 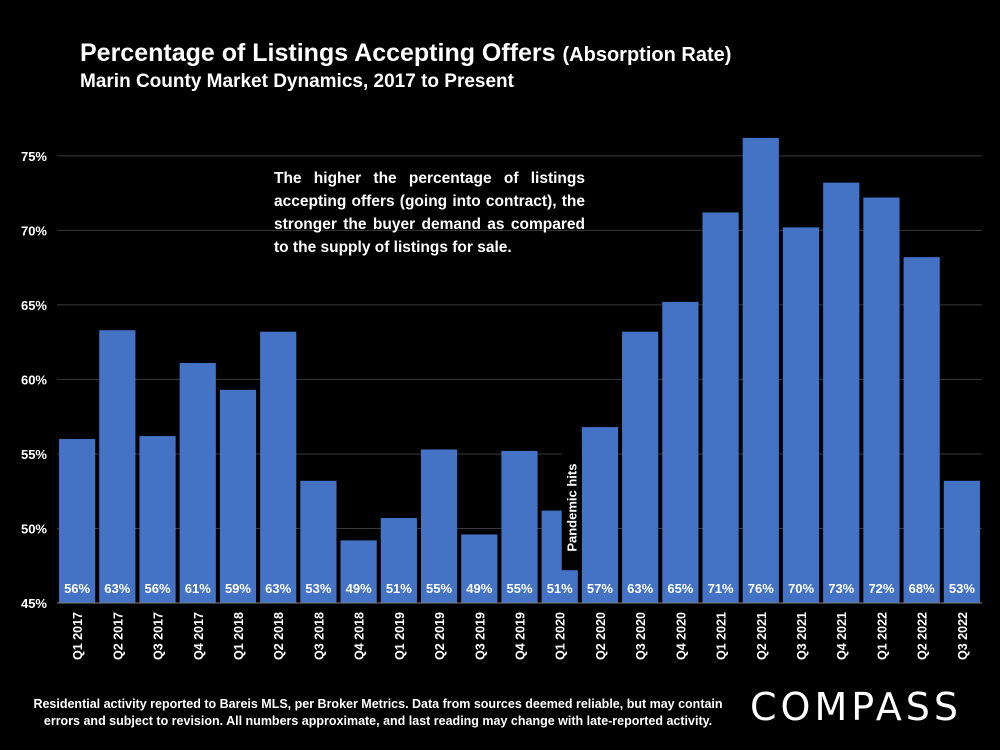 I want to click on x-tick-label: Q1 2020, so click(x=561, y=636).